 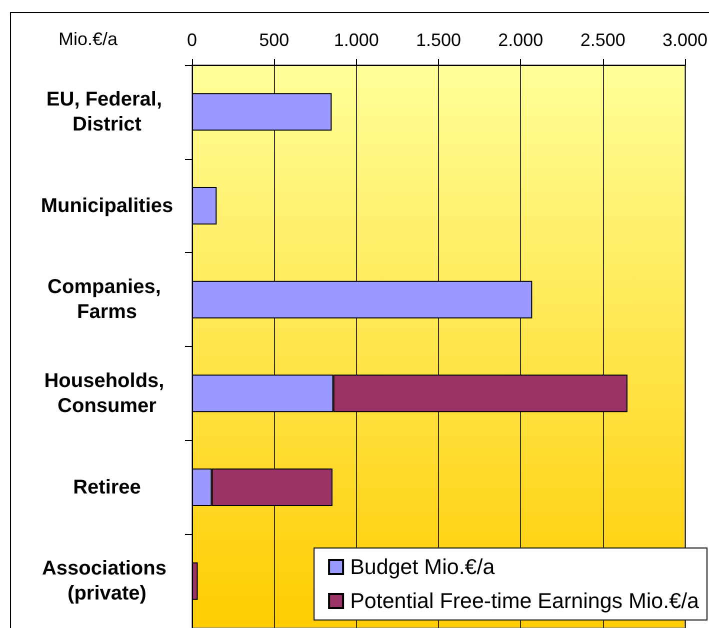 I want to click on x-axis-title: Mio.€/a, so click(x=88, y=39).